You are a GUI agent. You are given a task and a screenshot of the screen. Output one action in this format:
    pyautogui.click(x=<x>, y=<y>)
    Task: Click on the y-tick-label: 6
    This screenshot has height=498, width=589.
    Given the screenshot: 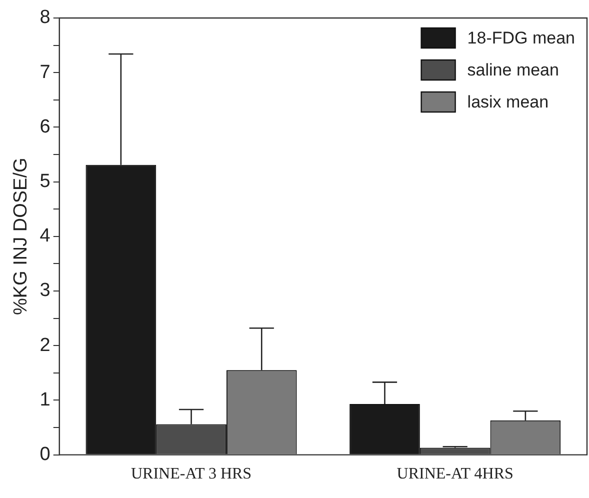 What is the action you would take?
    pyautogui.click(x=45, y=127)
    